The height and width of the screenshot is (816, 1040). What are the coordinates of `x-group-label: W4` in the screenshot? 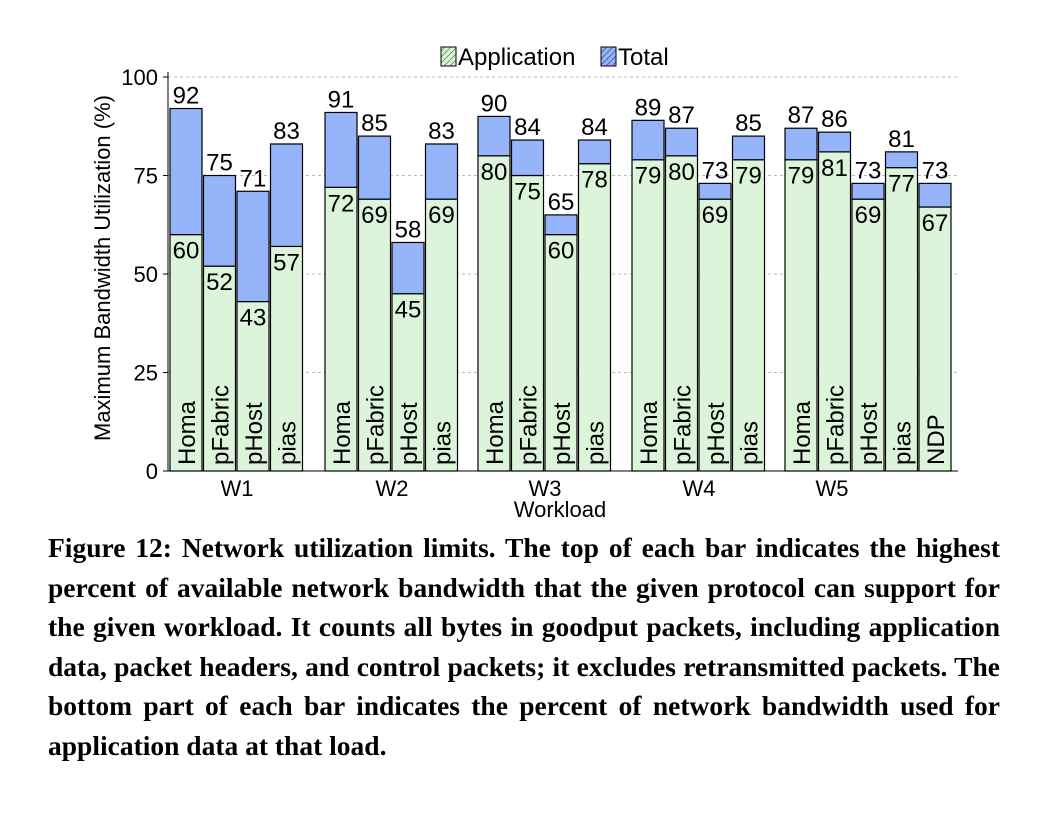 It's located at (699, 488).